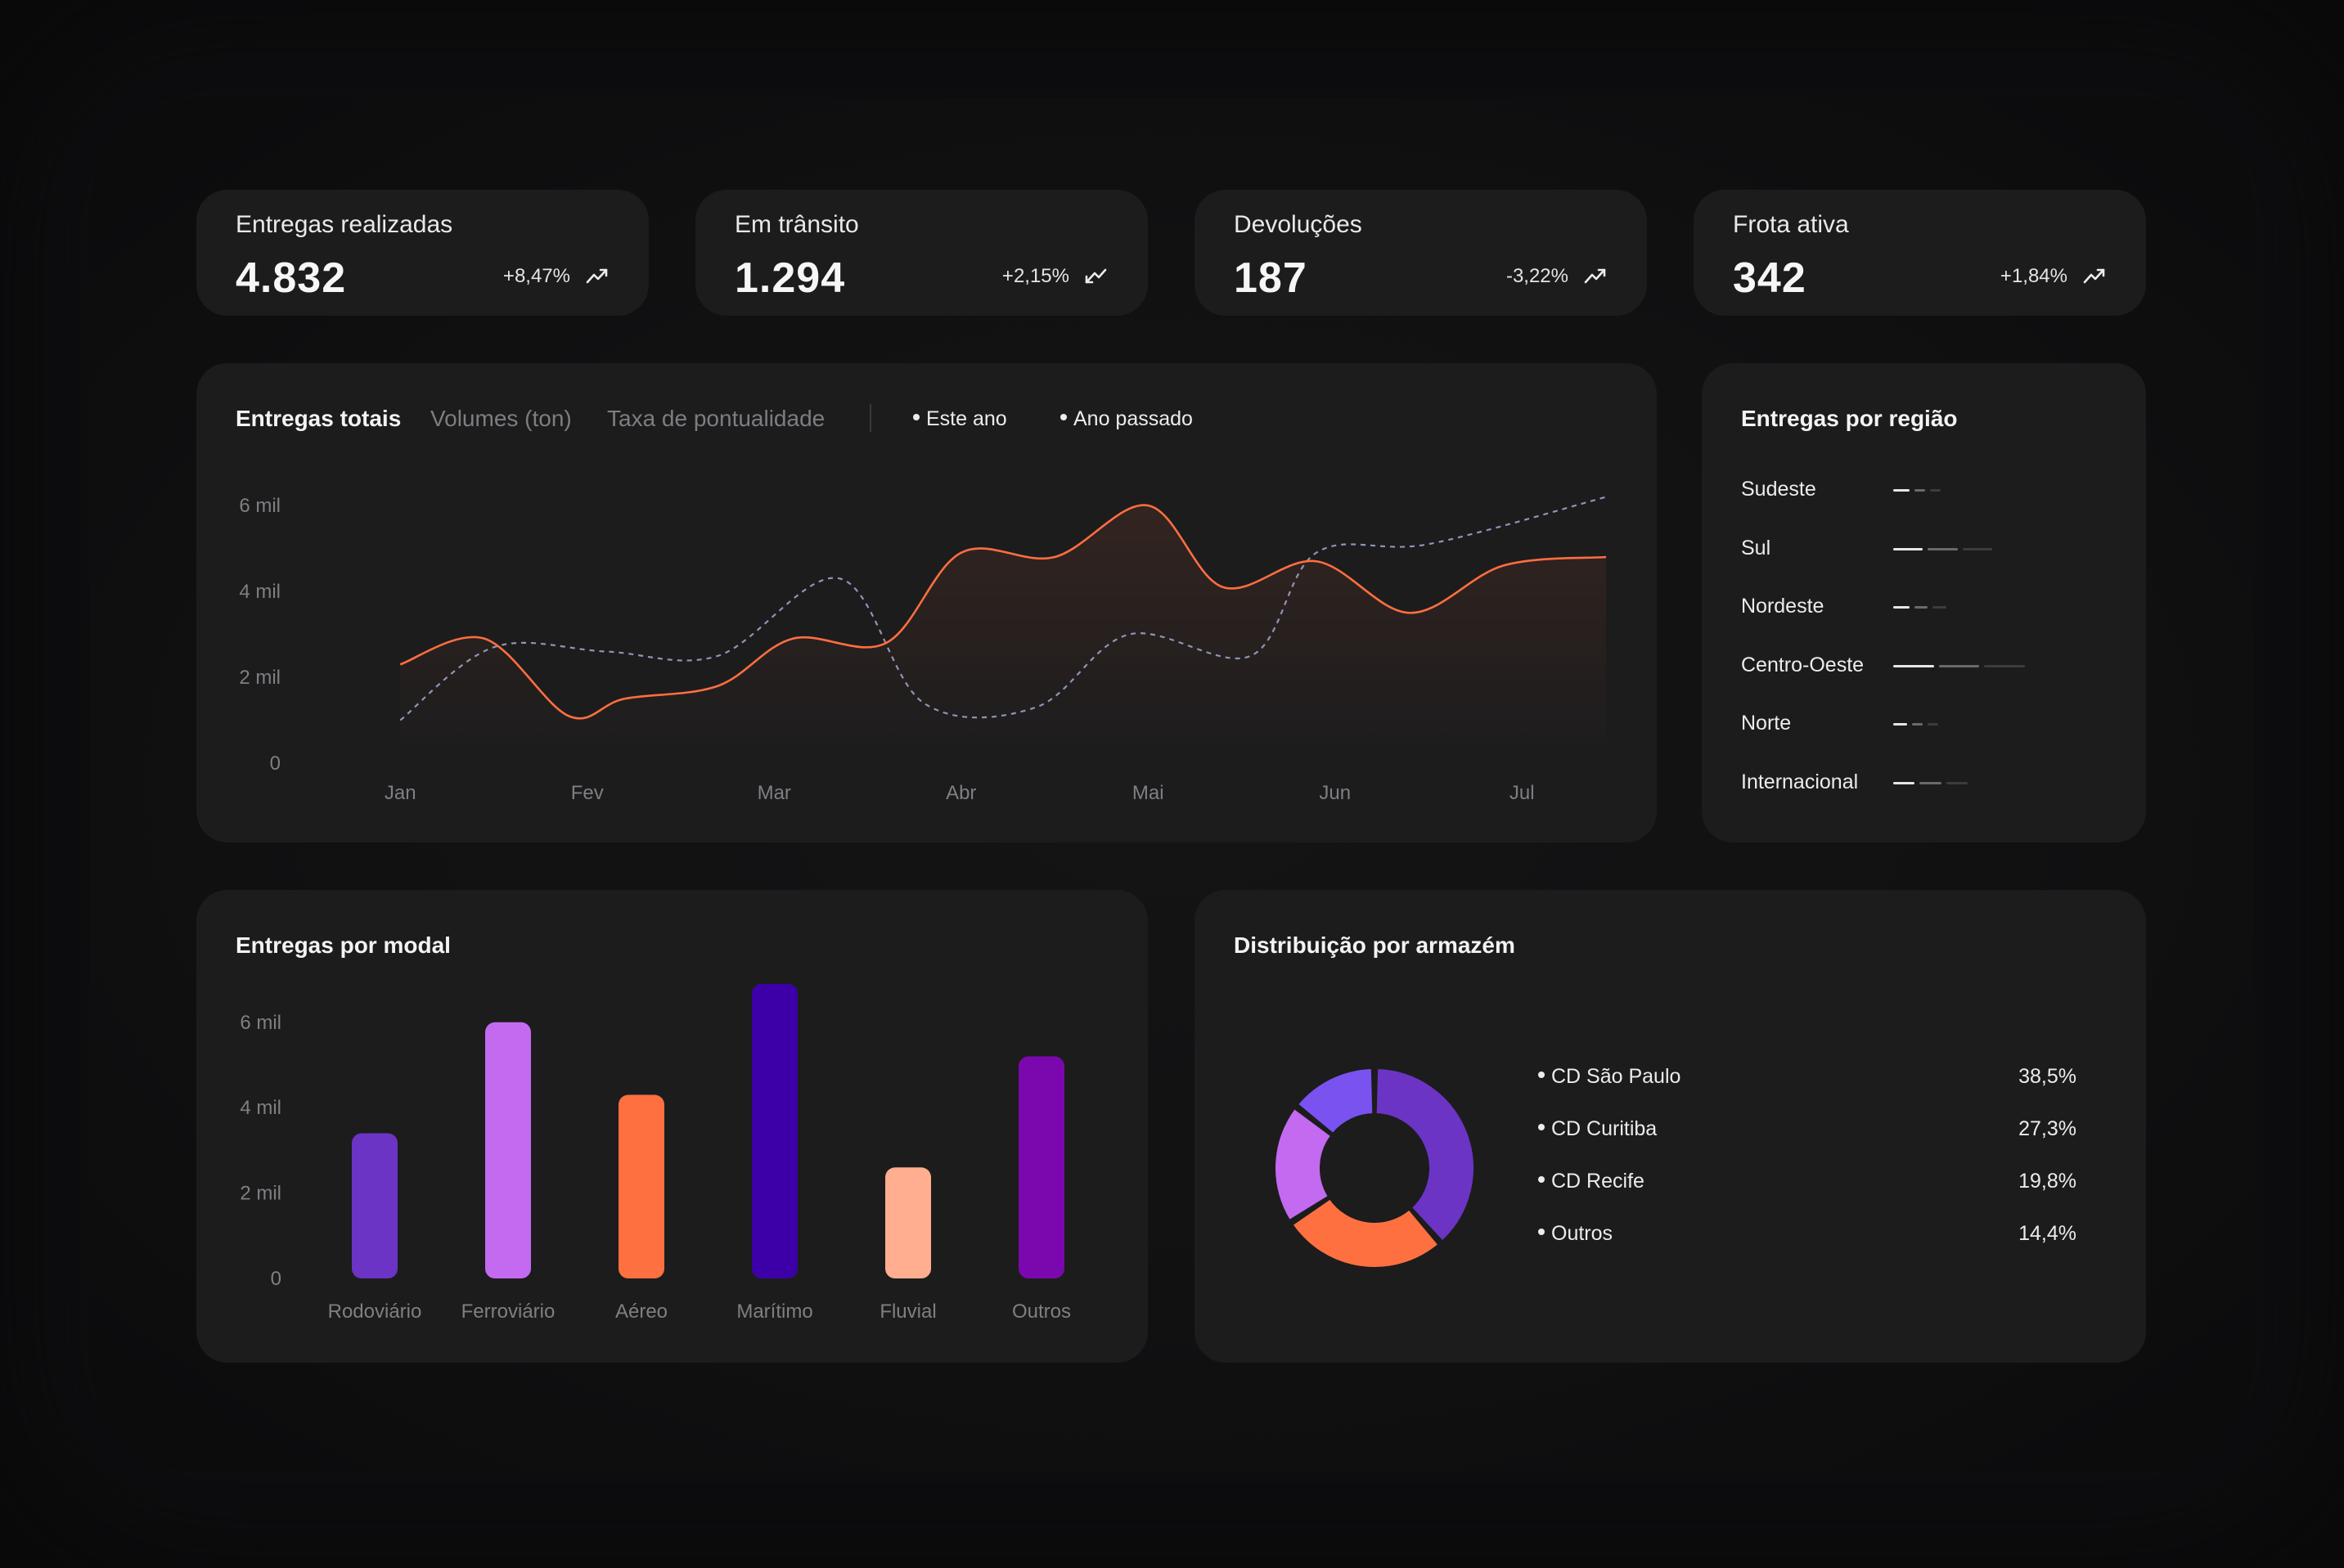 This screenshot has width=2344, height=1568. I want to click on warehouse-row: CD São Paulo 38,5%, so click(1807, 1077).